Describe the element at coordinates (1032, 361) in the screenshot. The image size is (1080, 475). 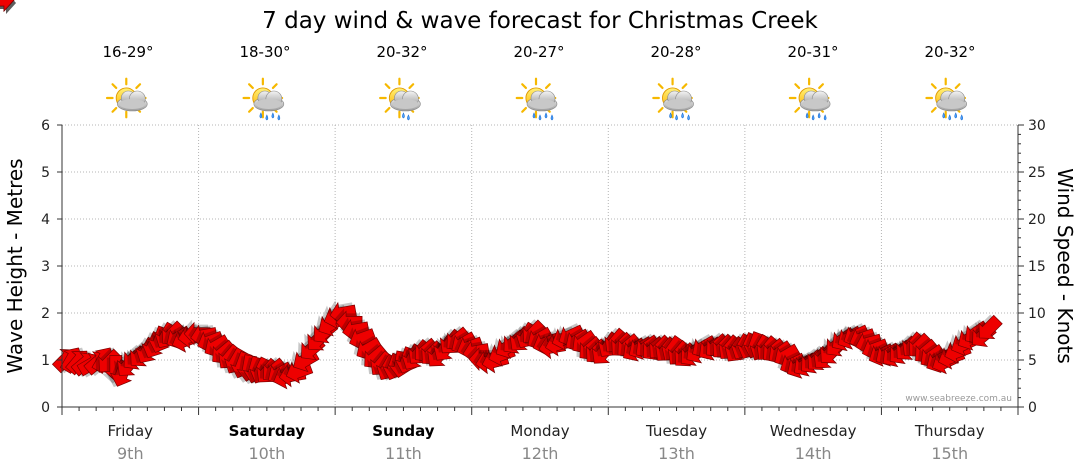
I see `right-tick-label: 5` at that location.